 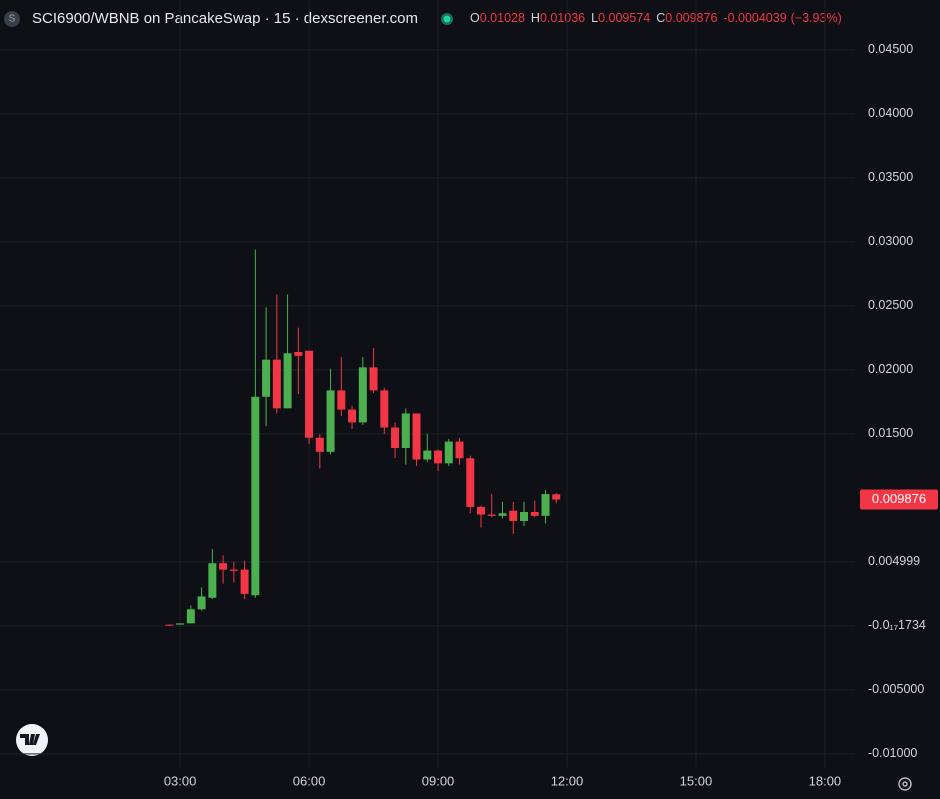 I want to click on logo-circle, so click(x=12, y=19).